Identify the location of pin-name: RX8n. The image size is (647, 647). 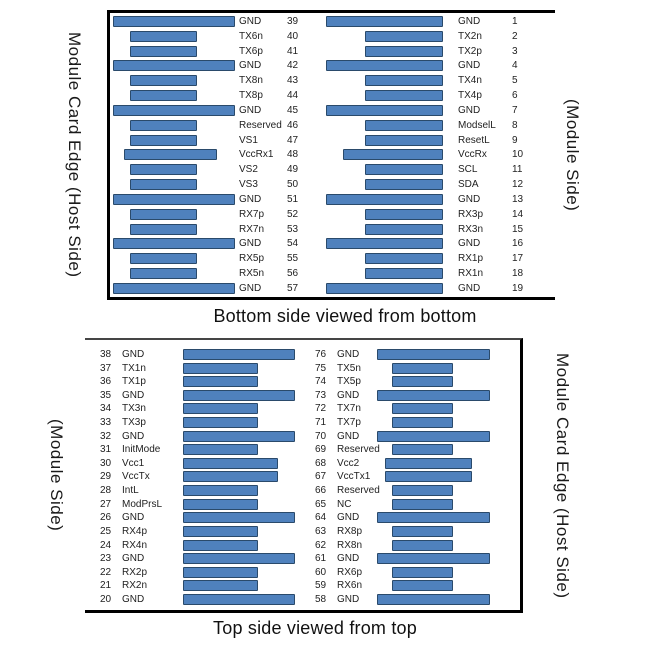
(350, 545).